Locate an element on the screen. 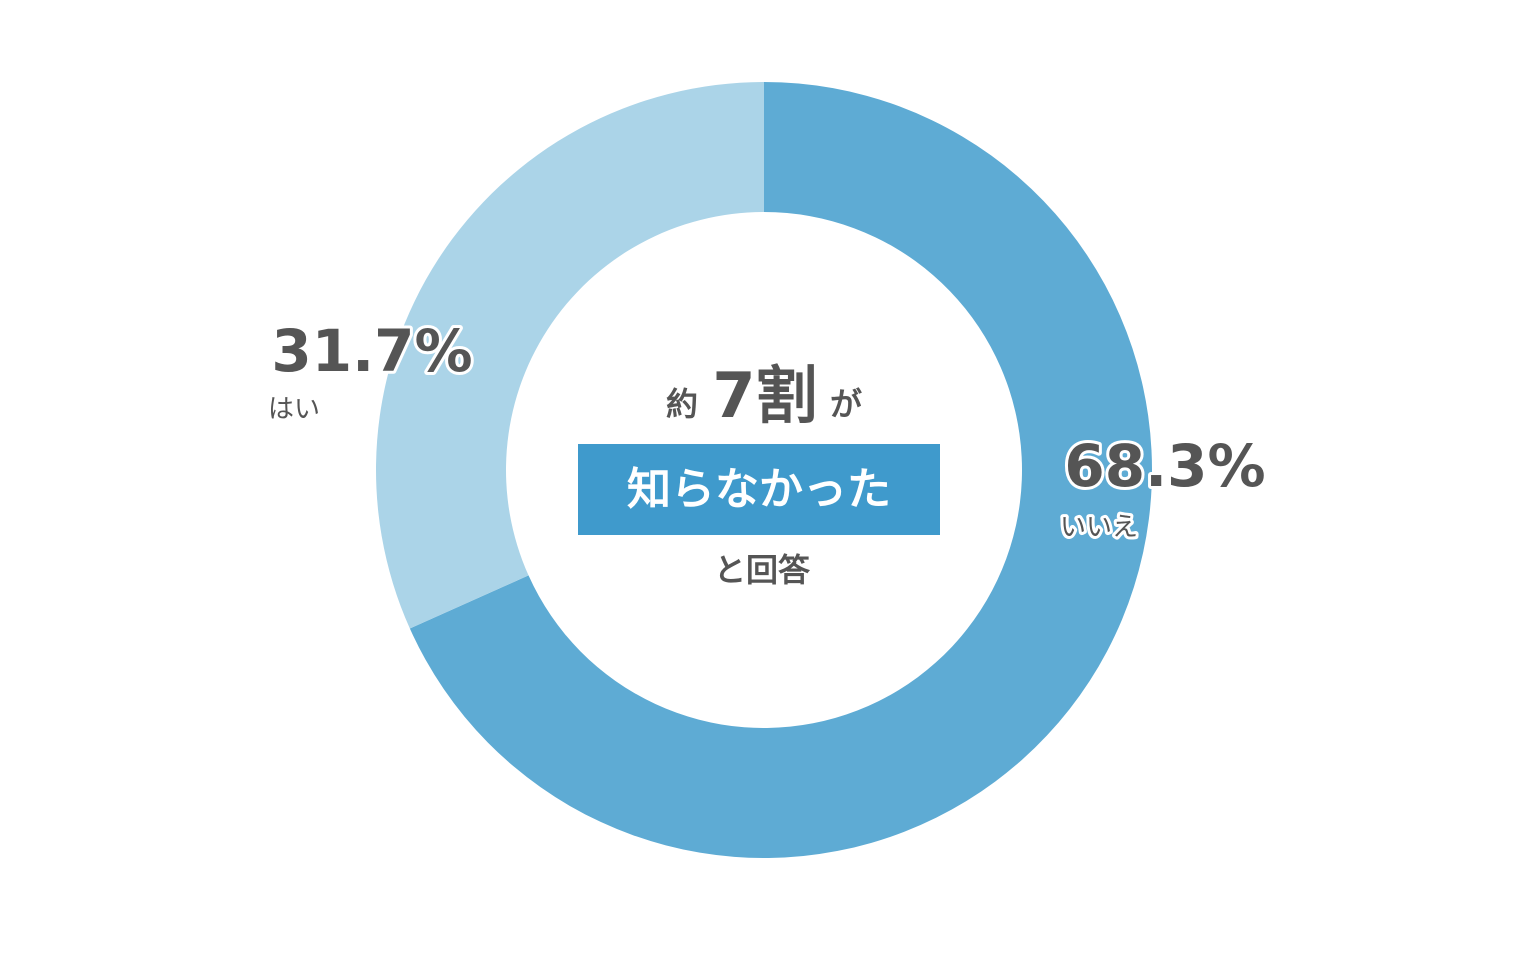 This screenshot has width=1520, height=960. value-label: 31.7% is located at coordinates (371, 351).